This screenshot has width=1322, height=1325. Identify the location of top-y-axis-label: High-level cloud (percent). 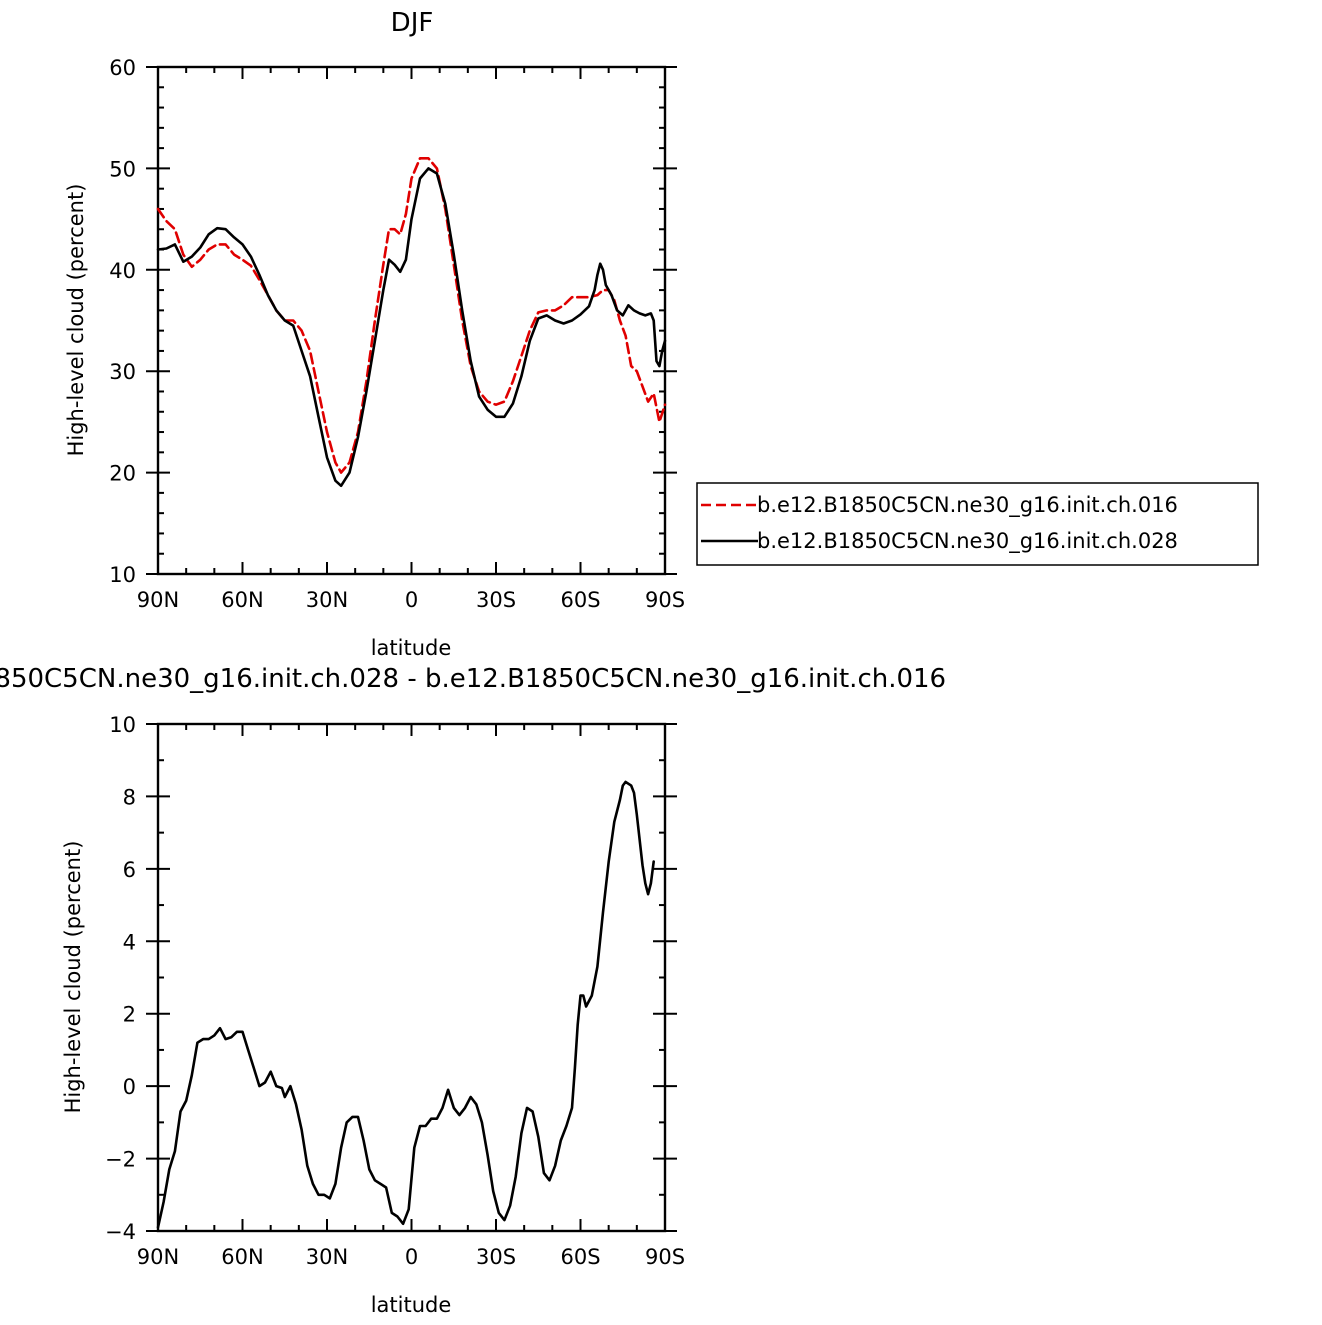
(76, 320).